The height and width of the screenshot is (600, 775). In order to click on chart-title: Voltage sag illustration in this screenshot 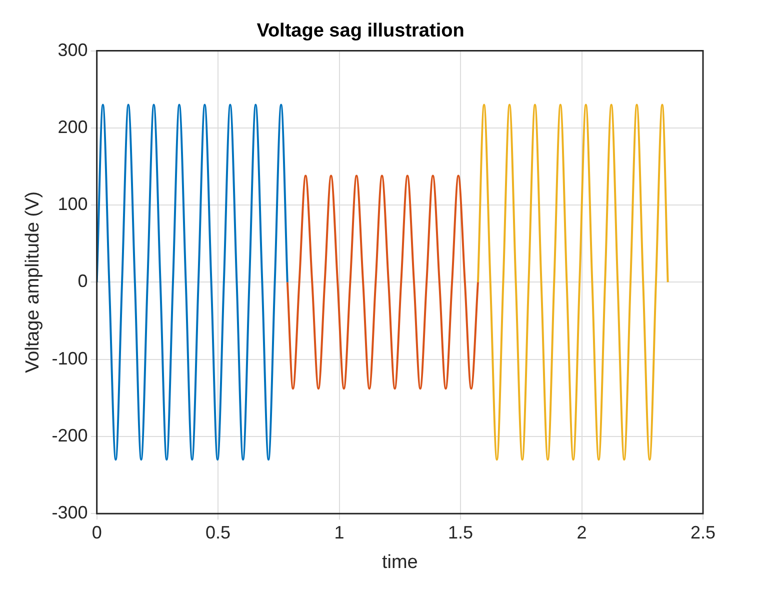, I will do `click(360, 31)`.